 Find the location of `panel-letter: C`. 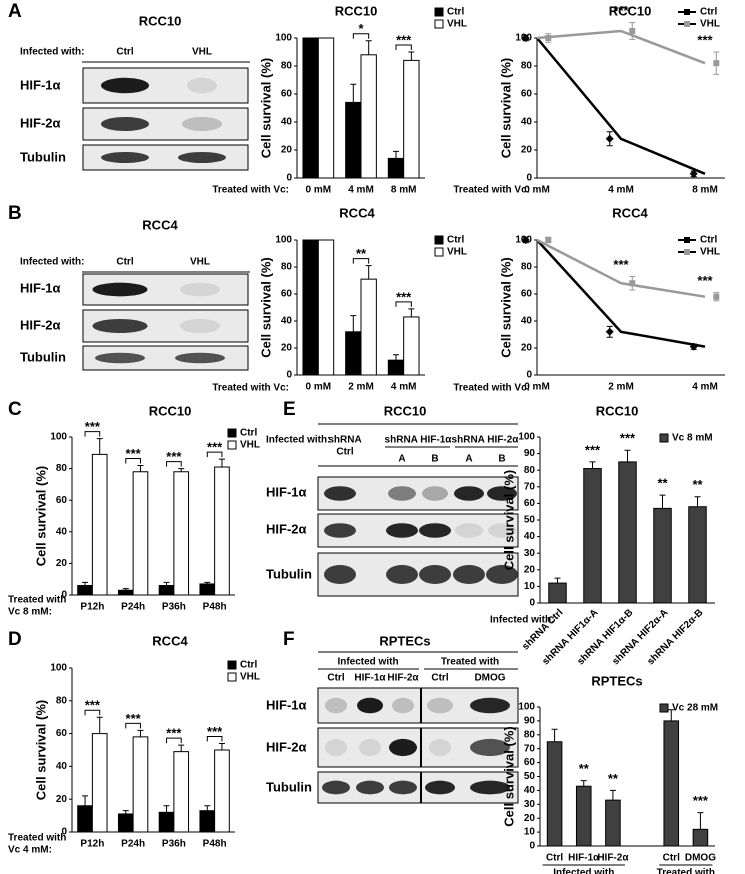

panel-letter: C is located at coordinates (15, 409).